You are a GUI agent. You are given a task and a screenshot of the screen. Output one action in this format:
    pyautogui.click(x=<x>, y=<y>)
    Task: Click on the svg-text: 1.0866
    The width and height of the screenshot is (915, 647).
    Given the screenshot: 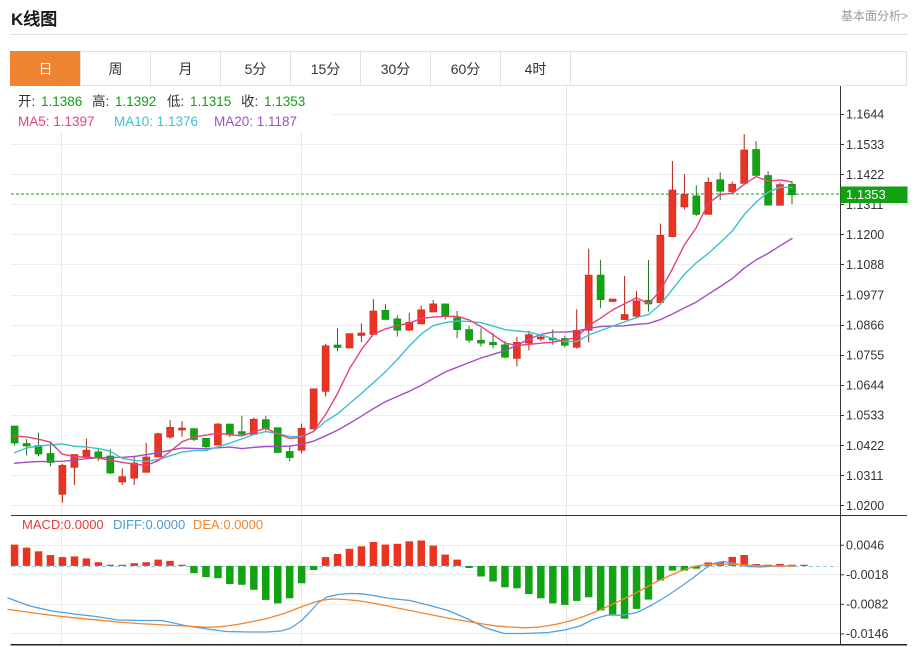 What is the action you would take?
    pyautogui.click(x=865, y=325)
    